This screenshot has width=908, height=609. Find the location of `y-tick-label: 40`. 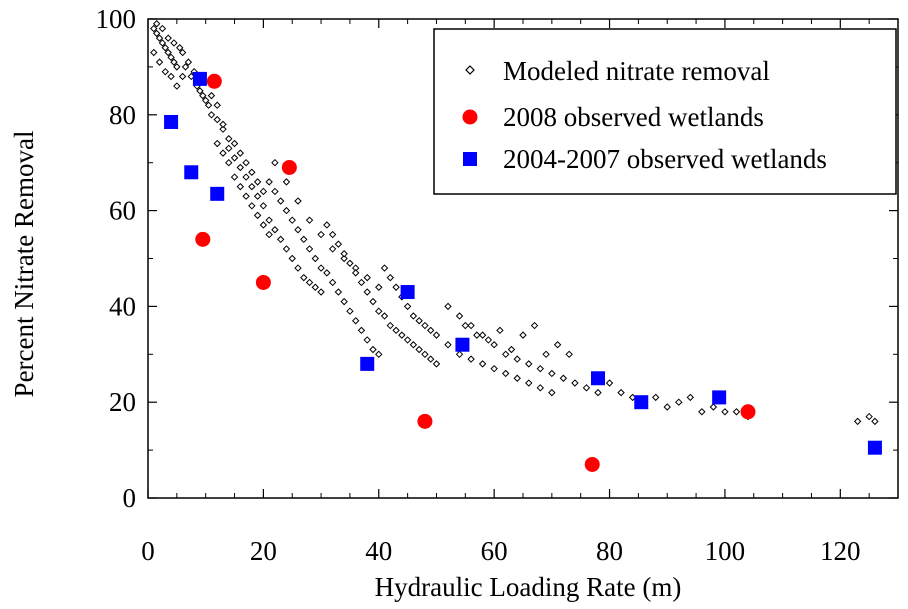

y-tick-label: 40 is located at coordinates (122, 306).